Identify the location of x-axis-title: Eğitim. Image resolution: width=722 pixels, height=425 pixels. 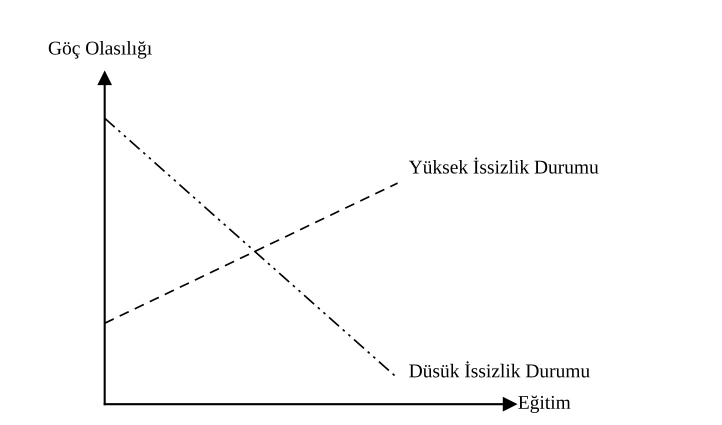
(544, 404).